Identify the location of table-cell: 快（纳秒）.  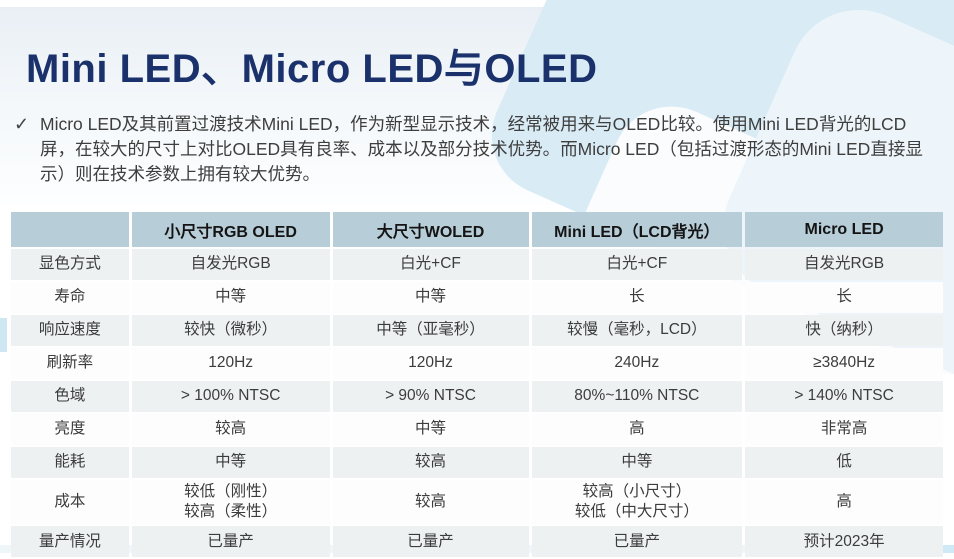
(844, 330).